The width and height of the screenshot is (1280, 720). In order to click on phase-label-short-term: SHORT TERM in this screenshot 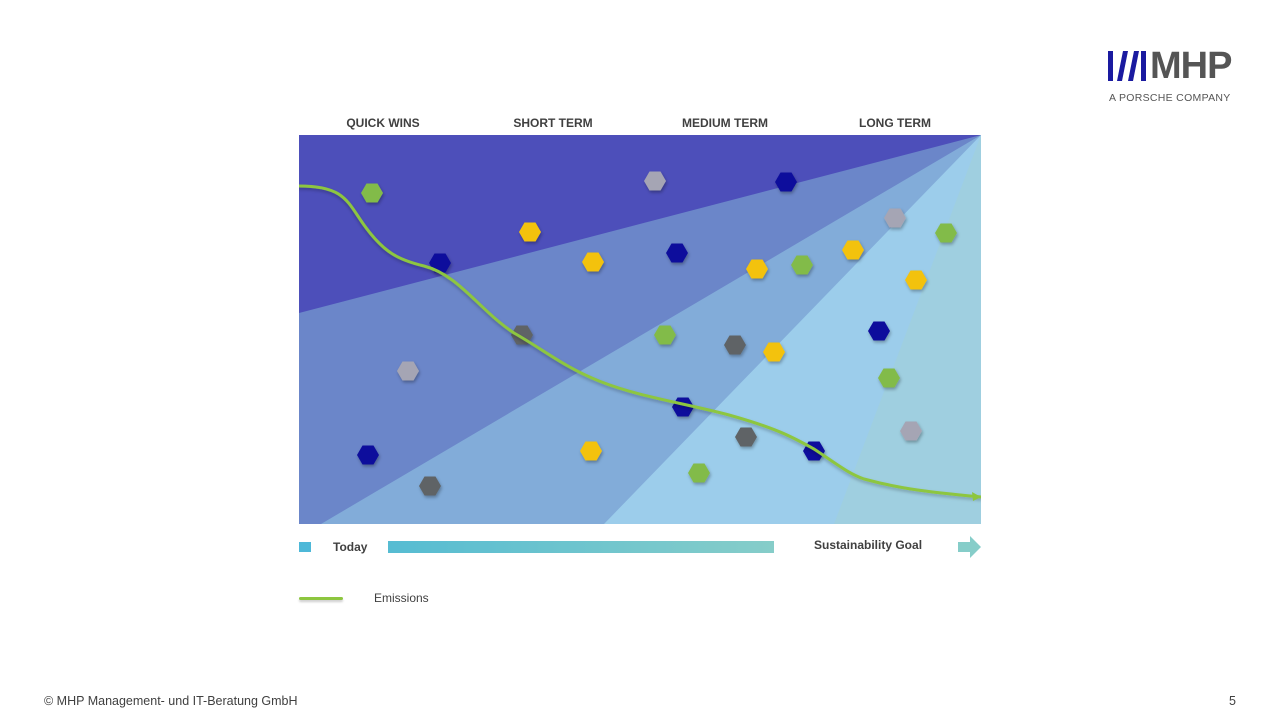, I will do `click(553, 123)`.